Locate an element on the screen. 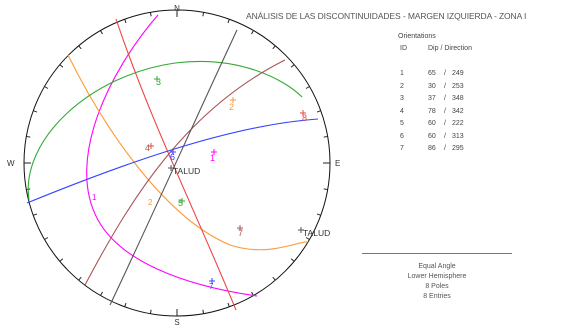 The width and height of the screenshot is (577, 326). pole-label-6: 6 is located at coordinates (172, 157).